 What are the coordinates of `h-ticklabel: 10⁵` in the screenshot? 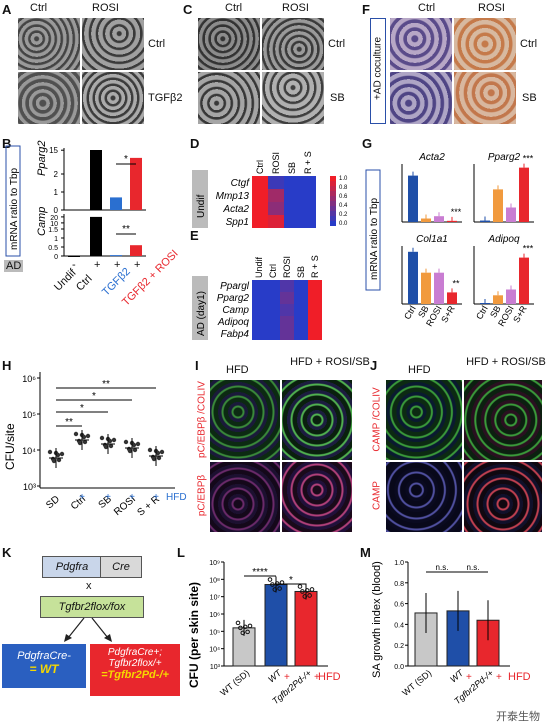 It's located at (29, 415).